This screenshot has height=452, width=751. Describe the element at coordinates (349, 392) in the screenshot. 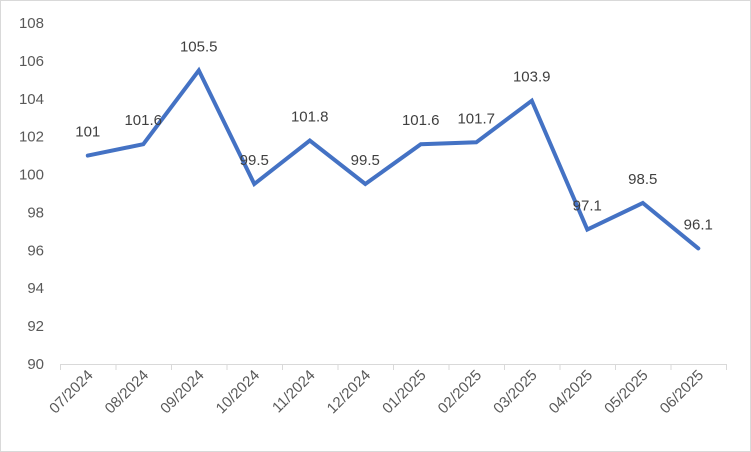

I see `x-tick-label: 12/2024` at that location.